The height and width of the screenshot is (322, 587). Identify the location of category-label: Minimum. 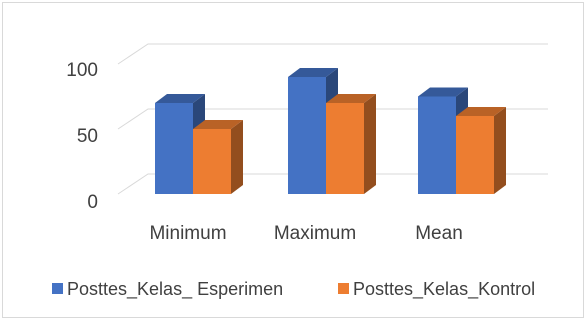
(187, 233).